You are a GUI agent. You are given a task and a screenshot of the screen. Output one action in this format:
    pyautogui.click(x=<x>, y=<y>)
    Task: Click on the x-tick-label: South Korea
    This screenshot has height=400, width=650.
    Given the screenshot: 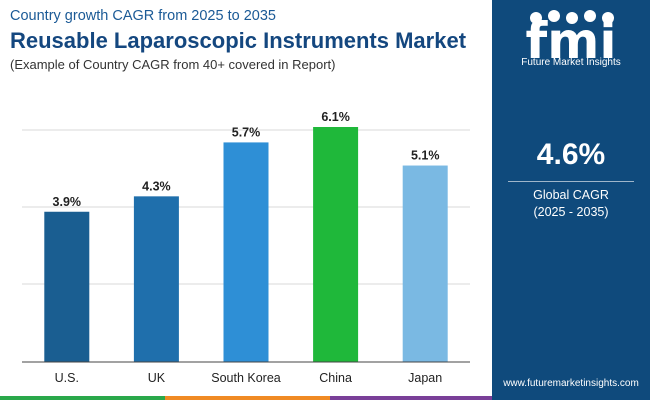 What is the action you would take?
    pyautogui.click(x=246, y=378)
    